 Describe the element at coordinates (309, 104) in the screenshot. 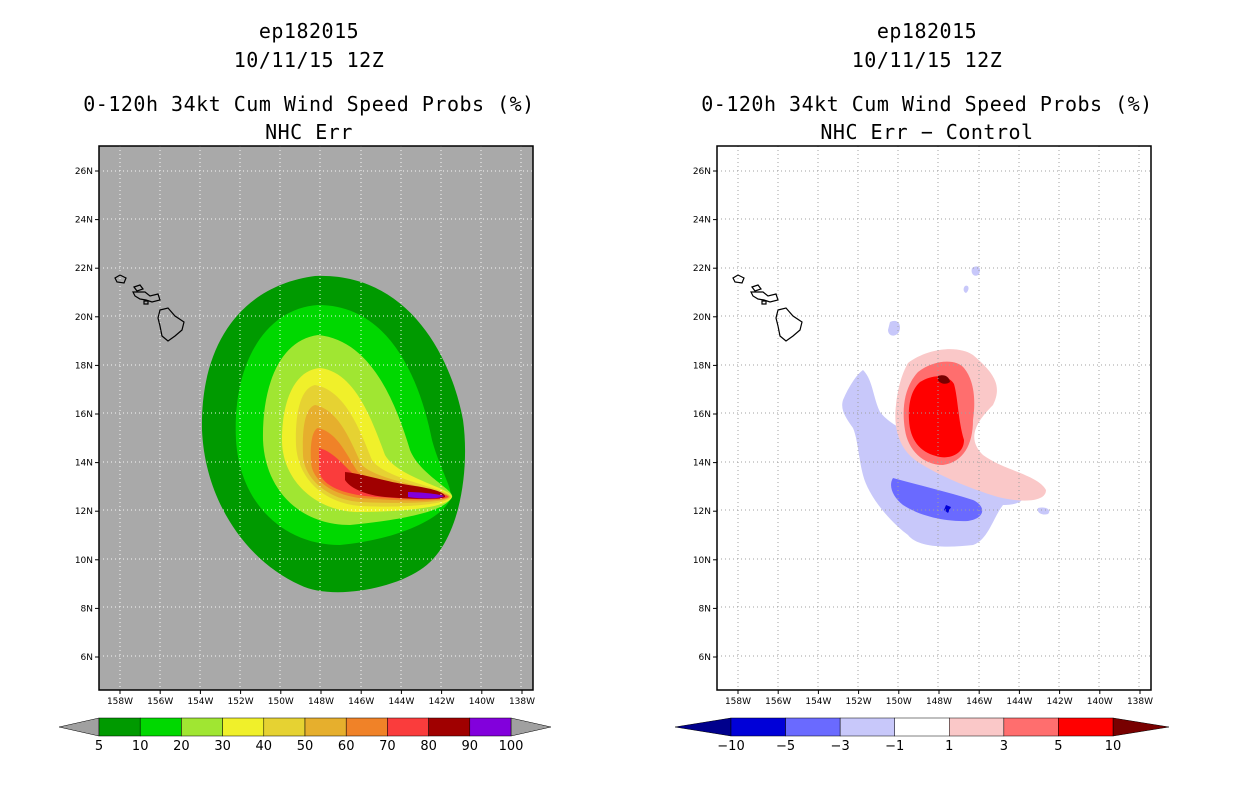

I see `left-product-title: 0-120h 34kt Cum Wind Speed Probs (%)` at that location.